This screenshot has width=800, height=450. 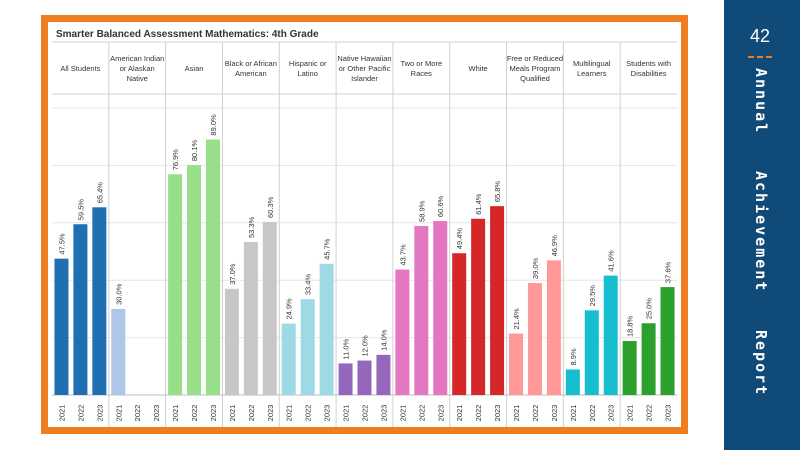 I want to click on data-label-students-with-disabilities-2023: 37.6%, so click(x=668, y=272).